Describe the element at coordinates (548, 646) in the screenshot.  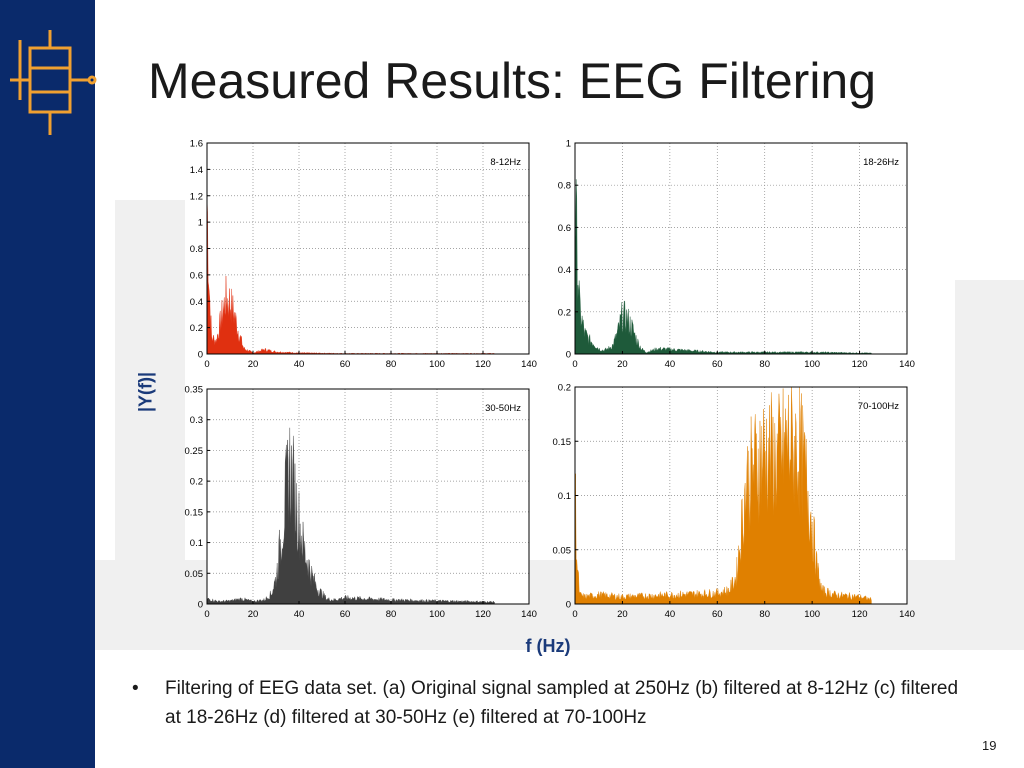
I see `shared-x-axis-label: f (Hz)` at that location.